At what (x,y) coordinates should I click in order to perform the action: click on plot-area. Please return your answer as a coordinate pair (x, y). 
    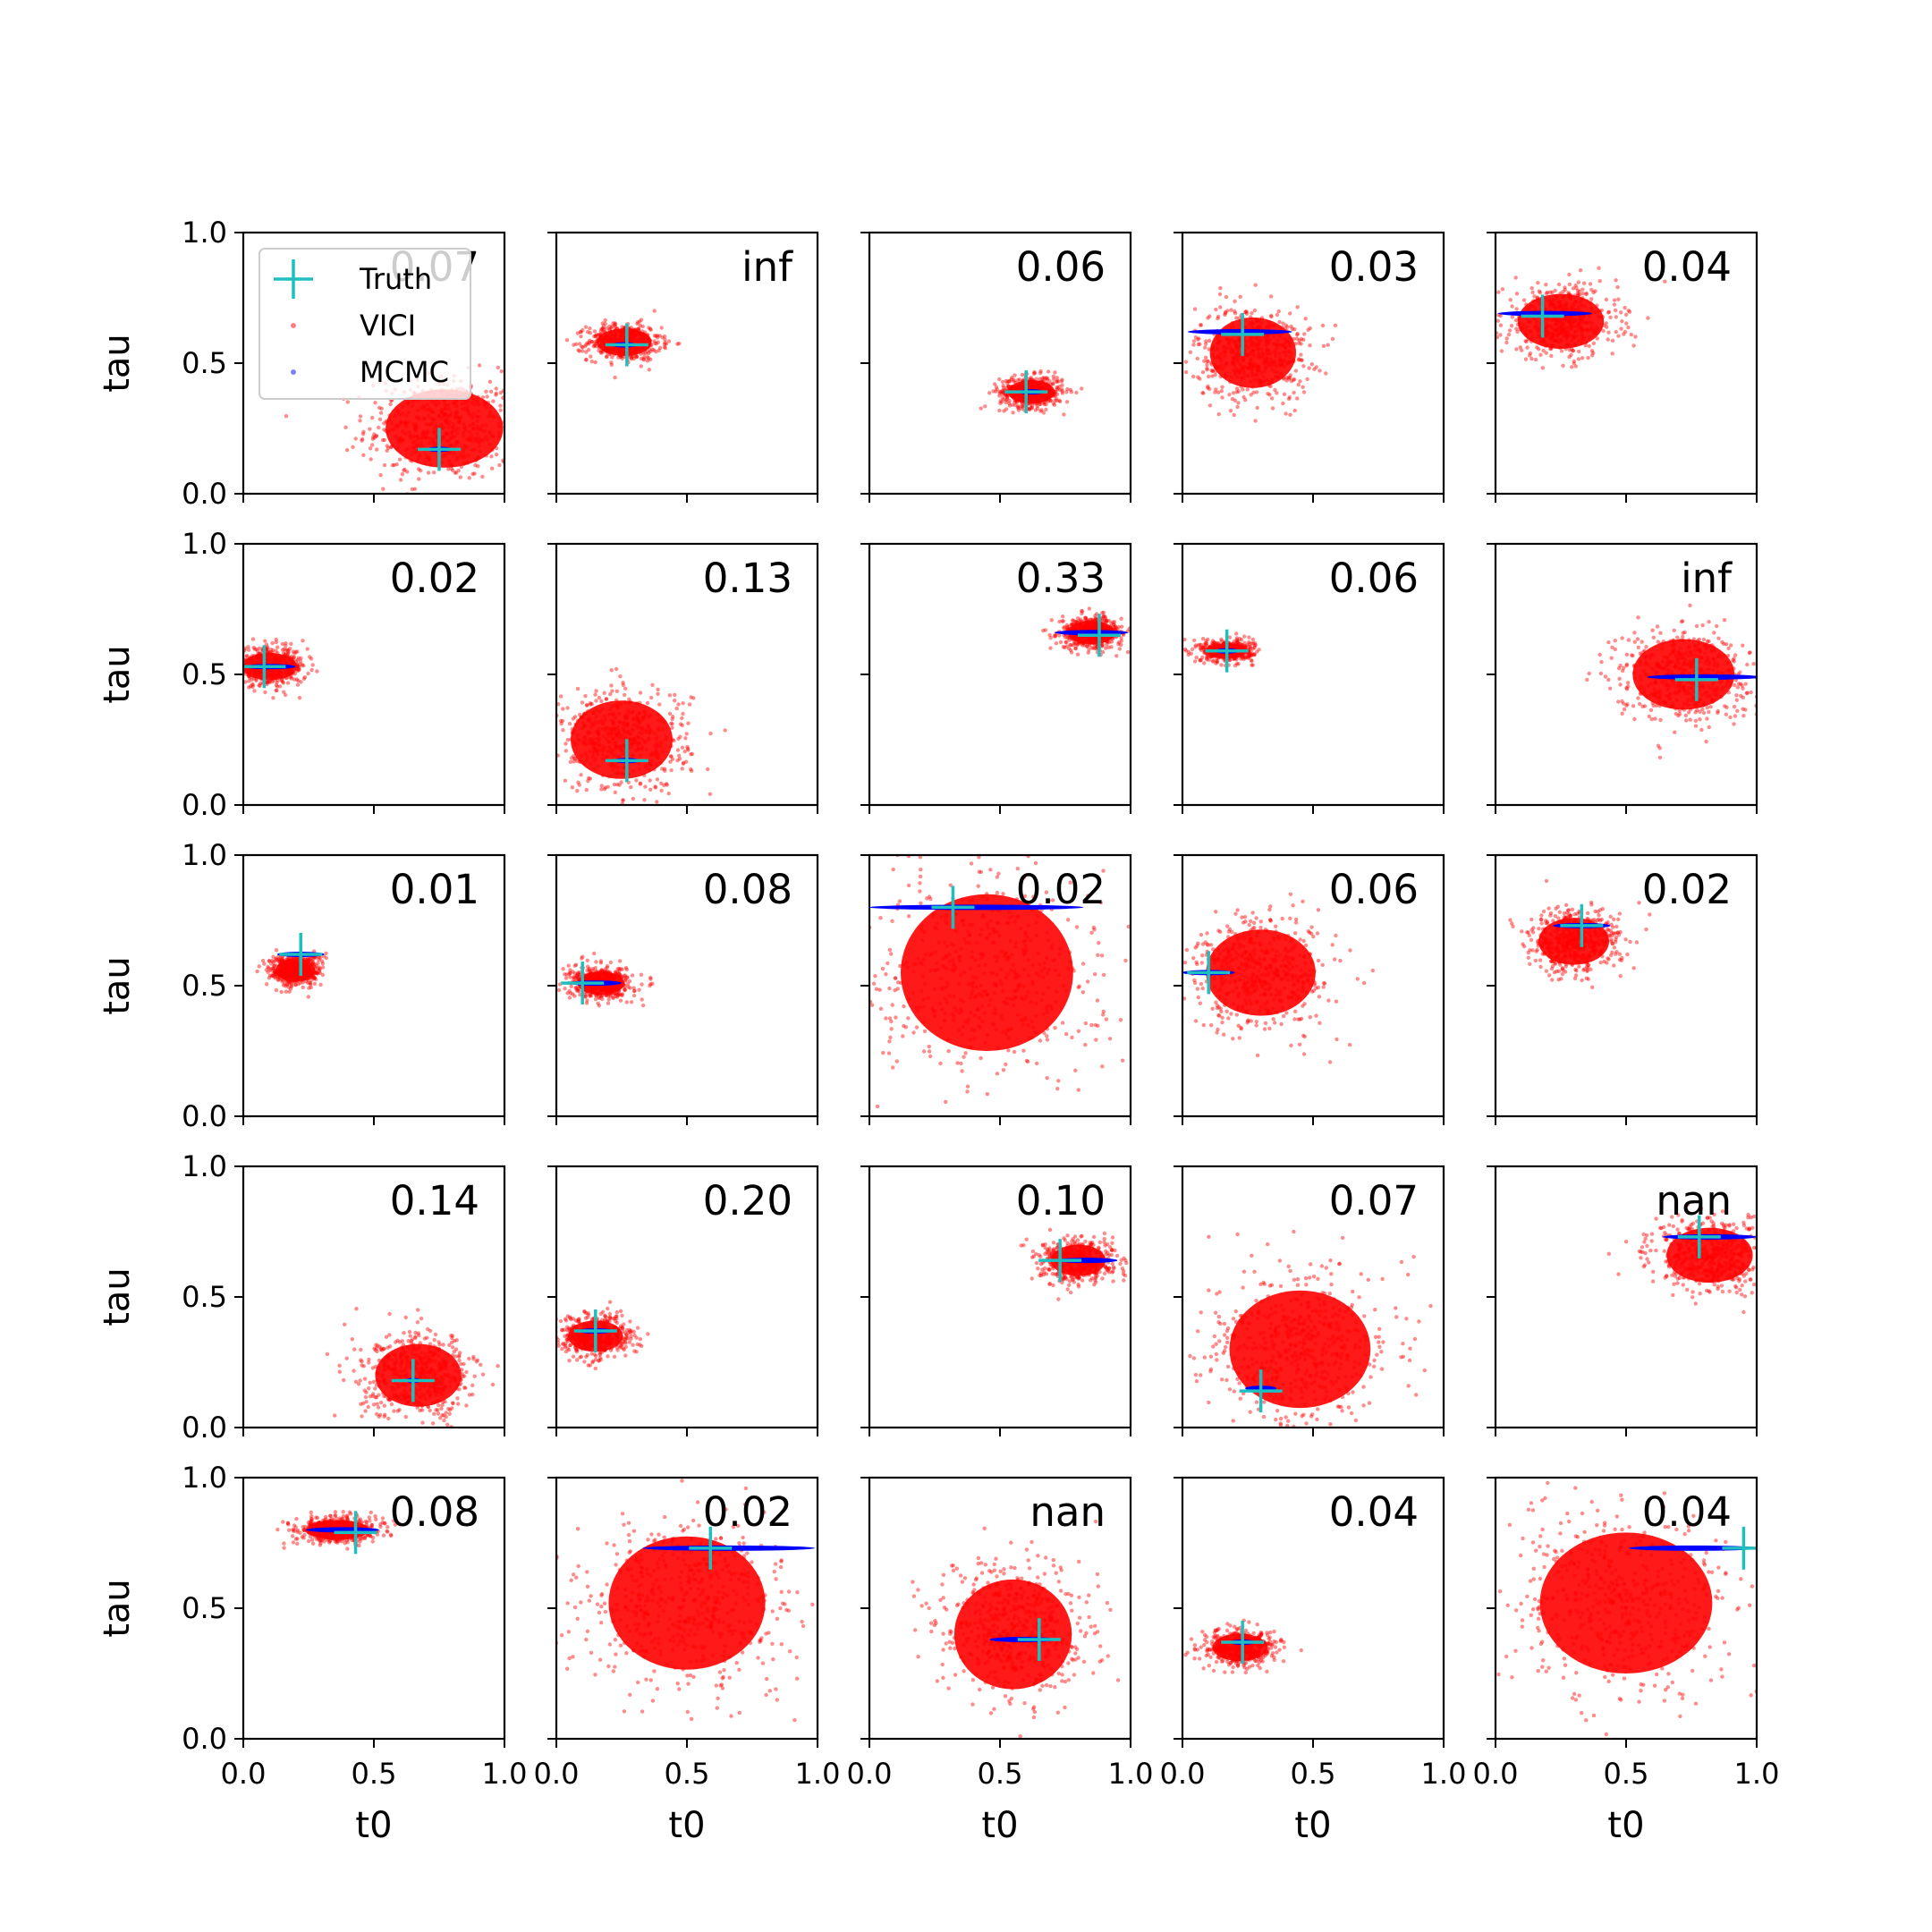
    Looking at the image, I should click on (1086, 632).